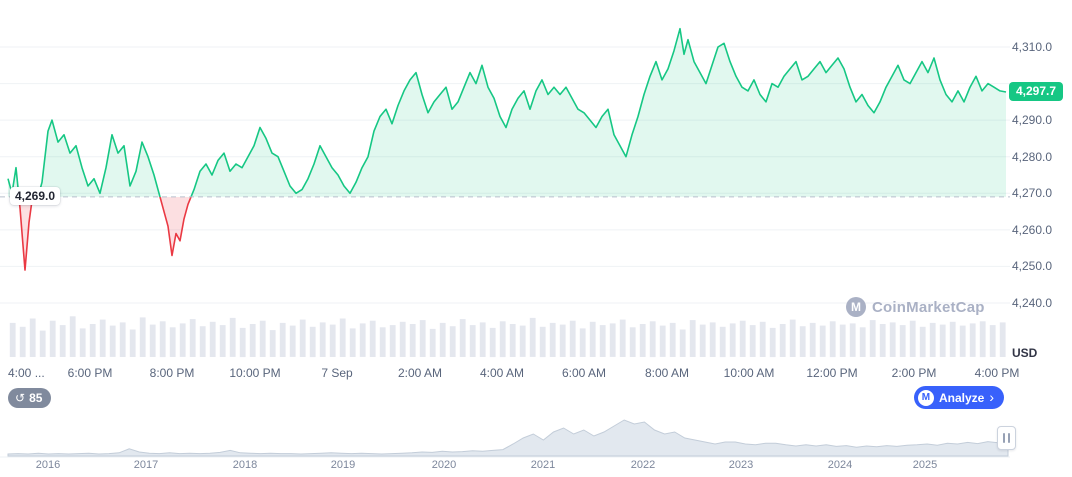  What do you see at coordinates (832, 373) in the screenshot?
I see `x-axis-label: 12:00 PM` at bounding box center [832, 373].